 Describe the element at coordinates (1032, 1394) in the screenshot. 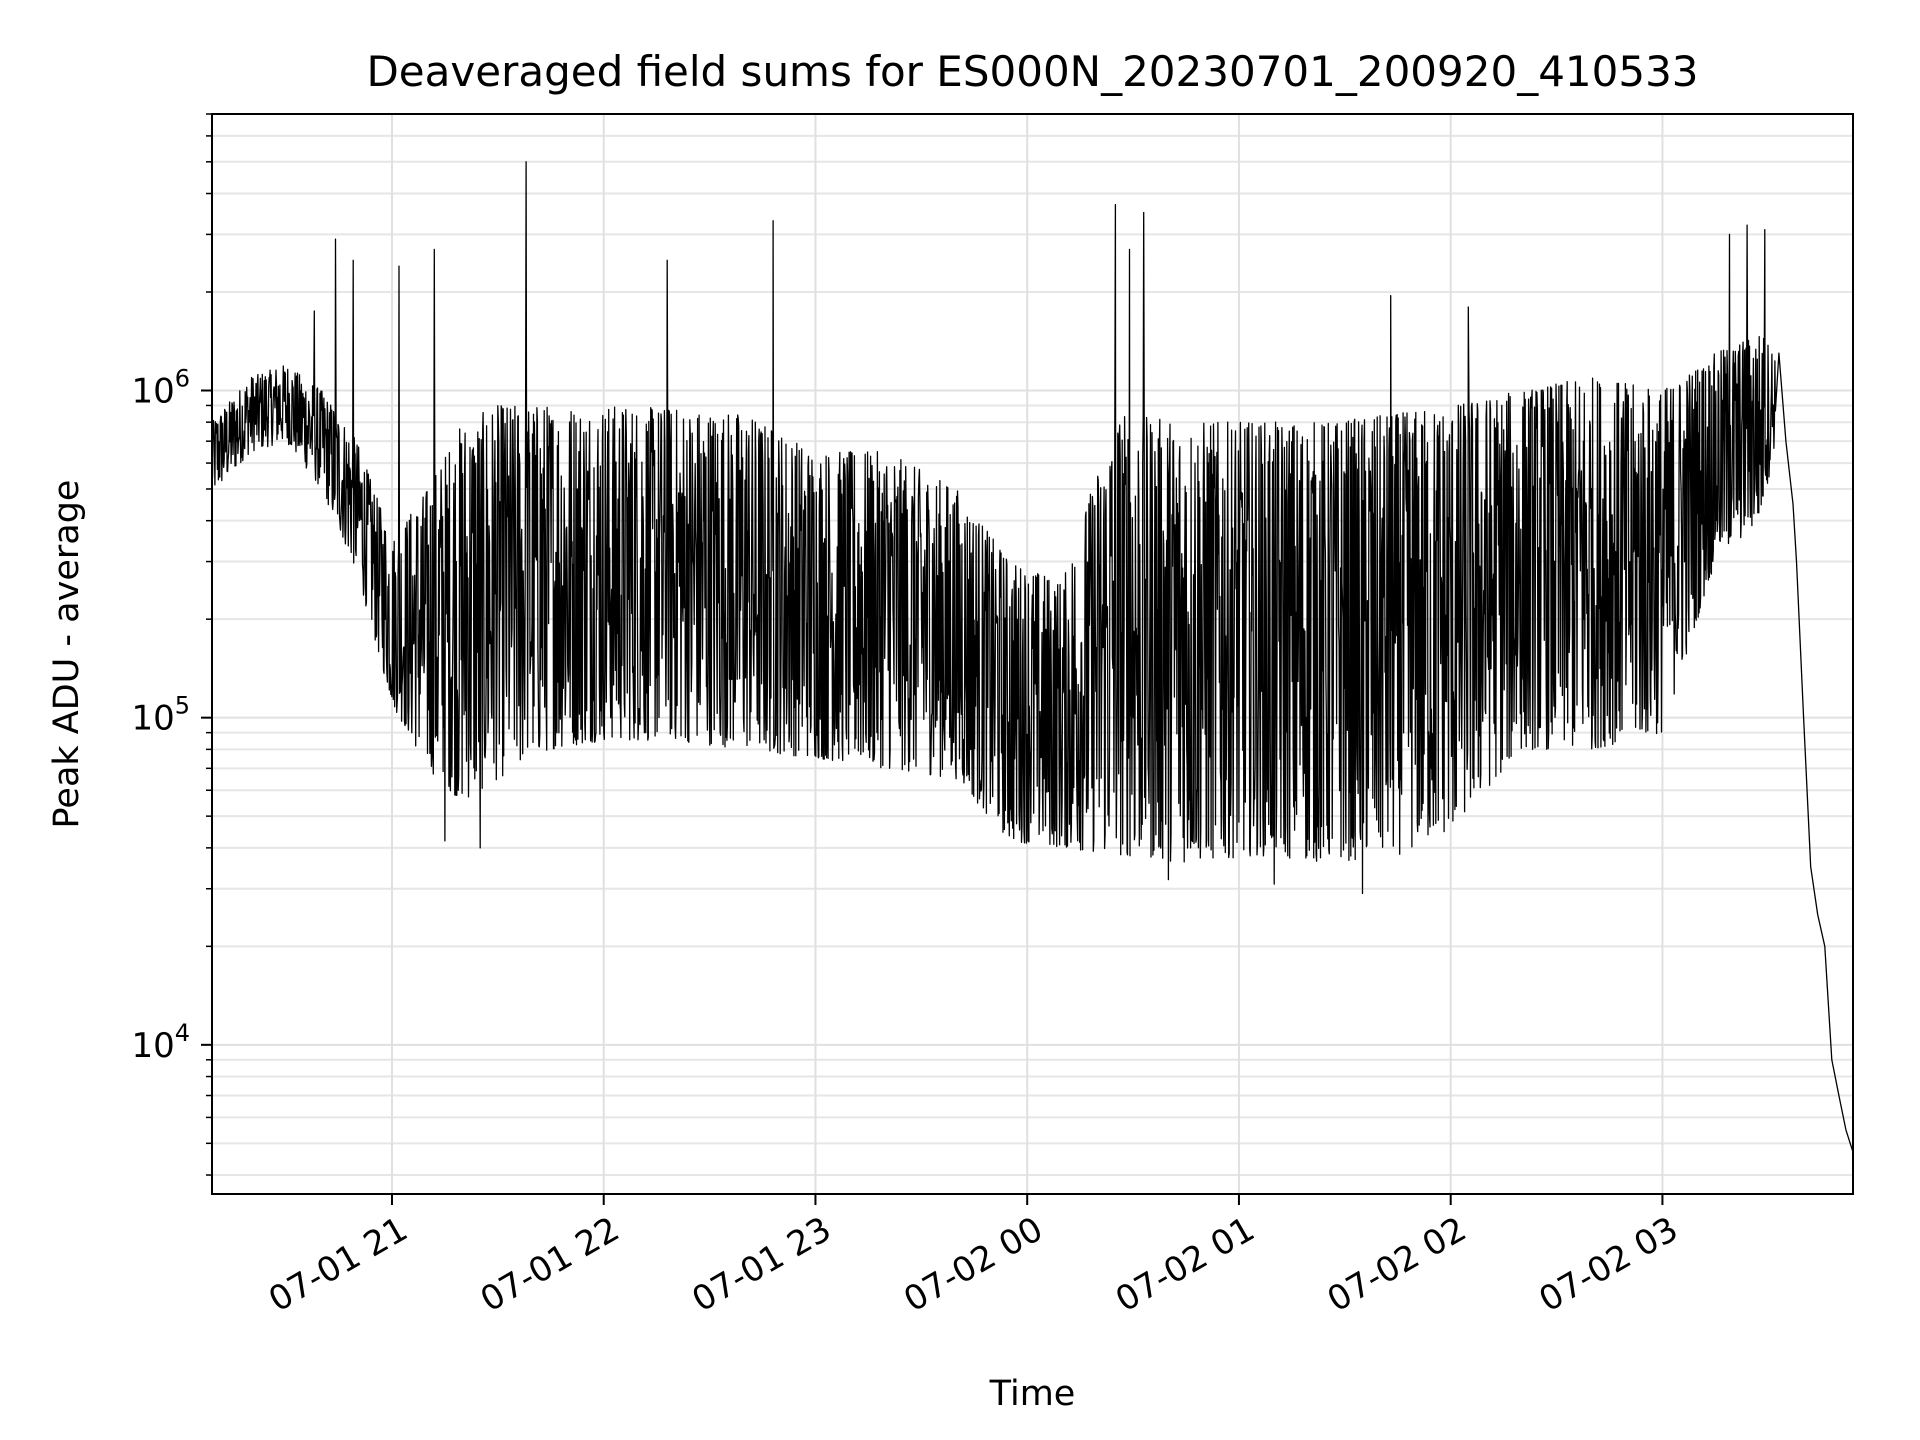

I see `x-axis-label: Time` at that location.